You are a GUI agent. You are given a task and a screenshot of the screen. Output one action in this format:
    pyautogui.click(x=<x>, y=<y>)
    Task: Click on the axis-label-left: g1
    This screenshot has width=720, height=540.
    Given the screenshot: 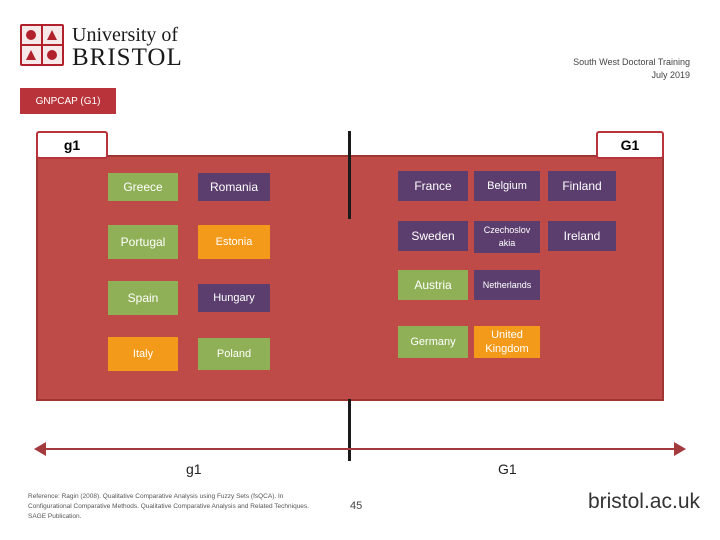 What is the action you would take?
    pyautogui.click(x=194, y=469)
    